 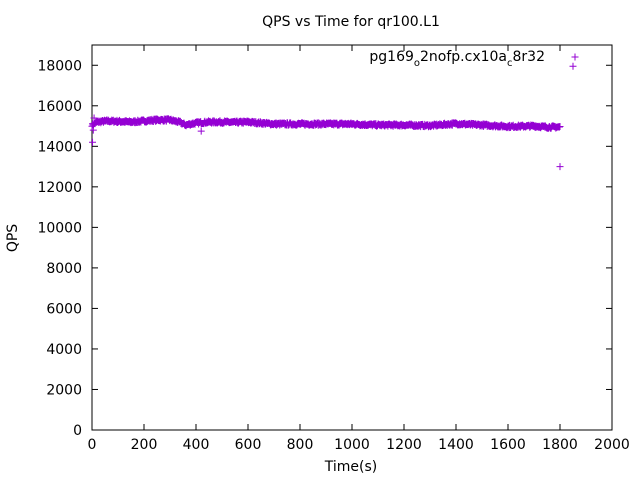 I want to click on y-tick-label: 2000, so click(x=64, y=390).